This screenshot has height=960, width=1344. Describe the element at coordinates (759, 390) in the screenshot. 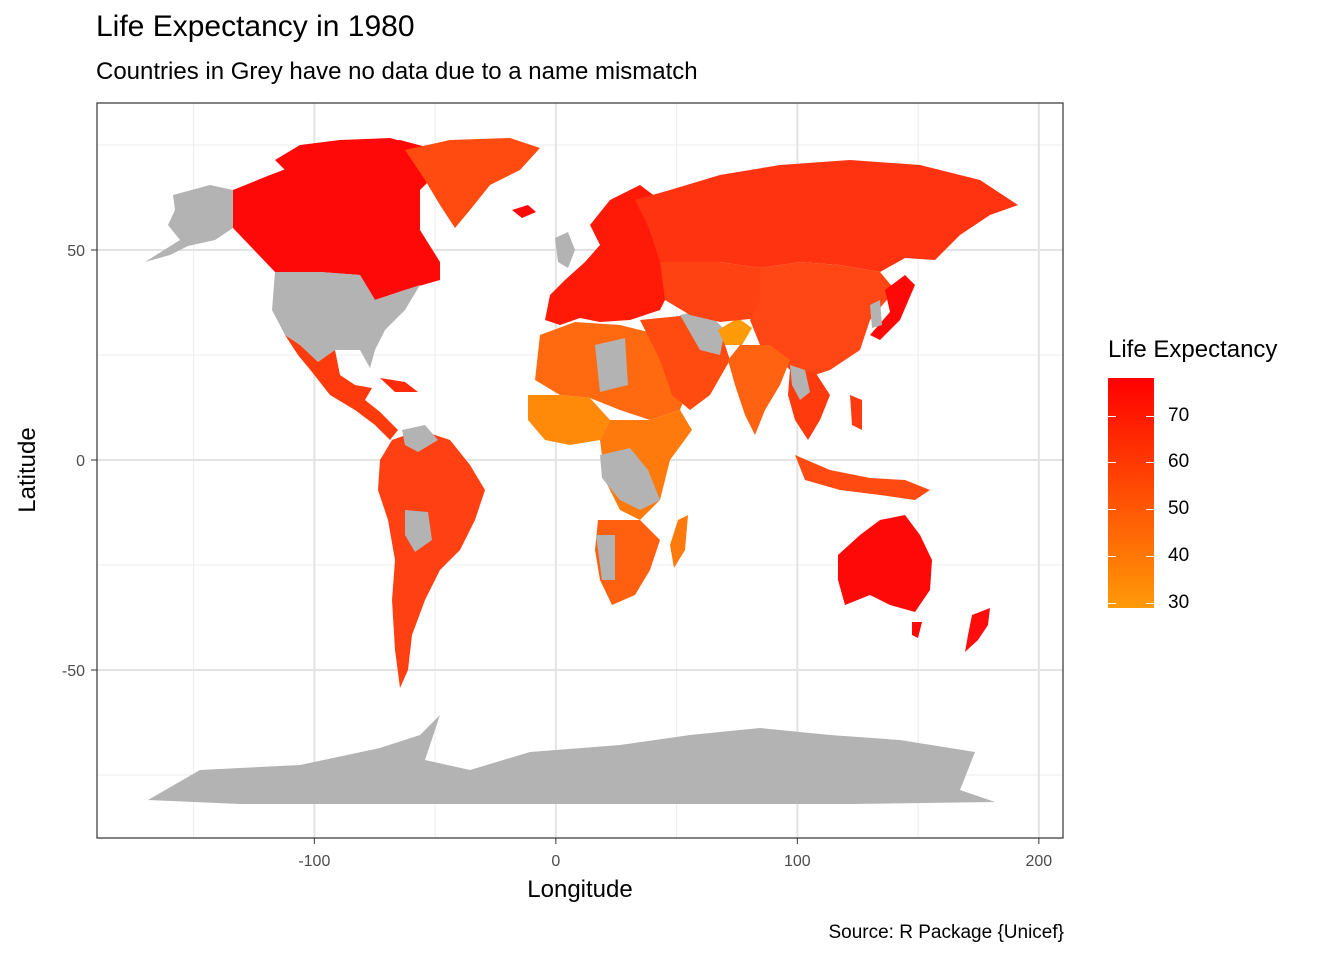

I see `region-india` at that location.